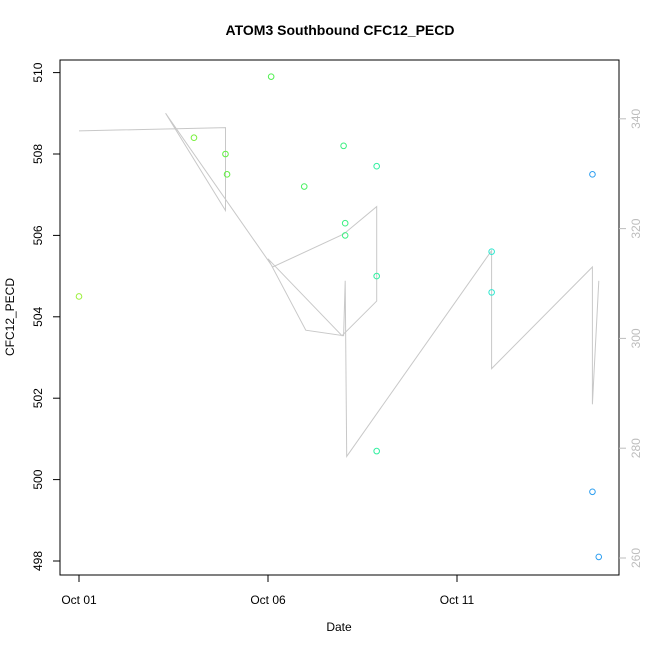  What do you see at coordinates (636, 448) in the screenshot?
I see `y2-tick-label: 280` at bounding box center [636, 448].